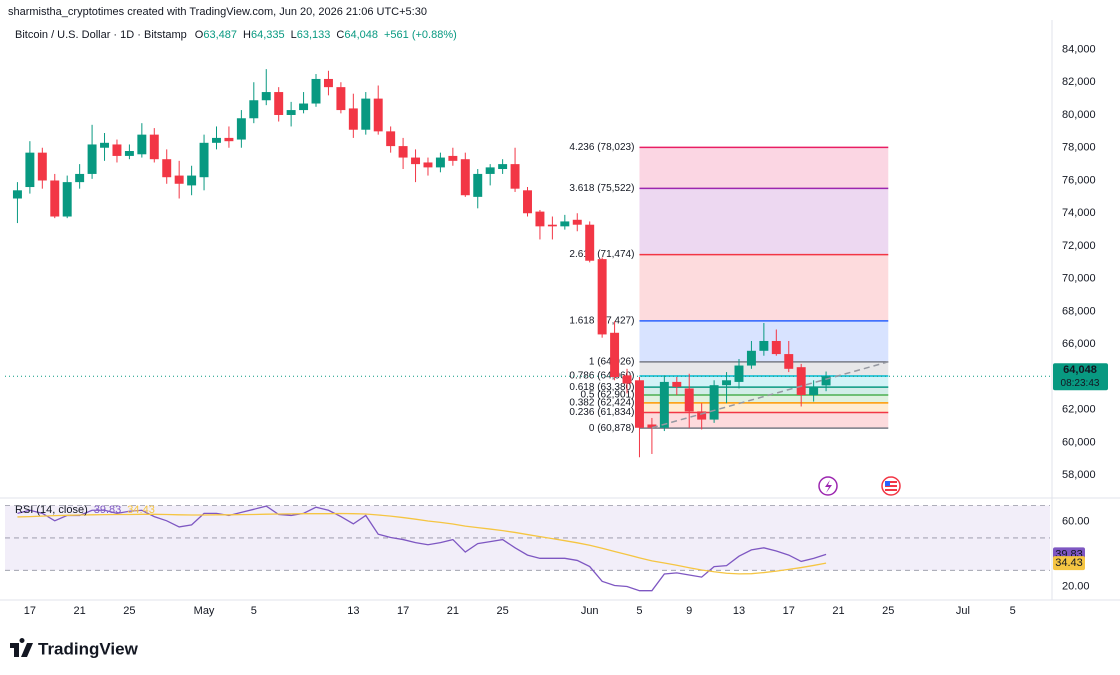  Describe the element at coordinates (601, 254) in the screenshot. I see `fib-label: 2.618 (71,474)` at that location.